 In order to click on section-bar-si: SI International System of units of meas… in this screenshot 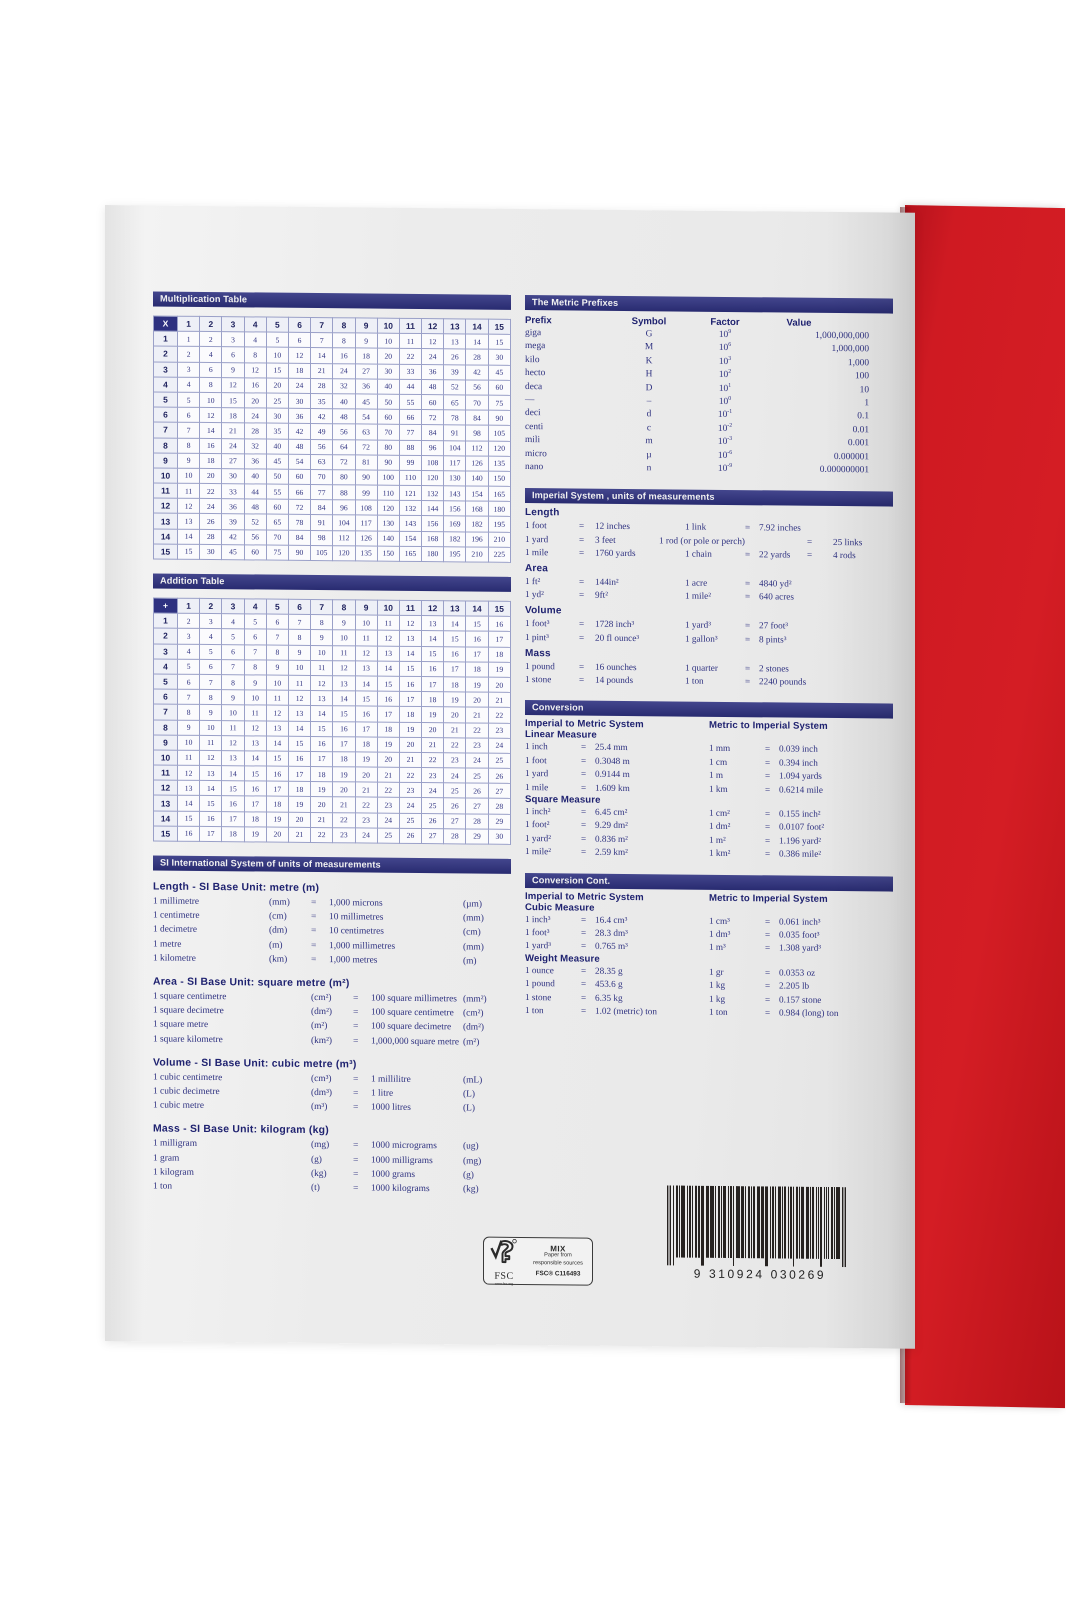, I will do `click(332, 864)`.